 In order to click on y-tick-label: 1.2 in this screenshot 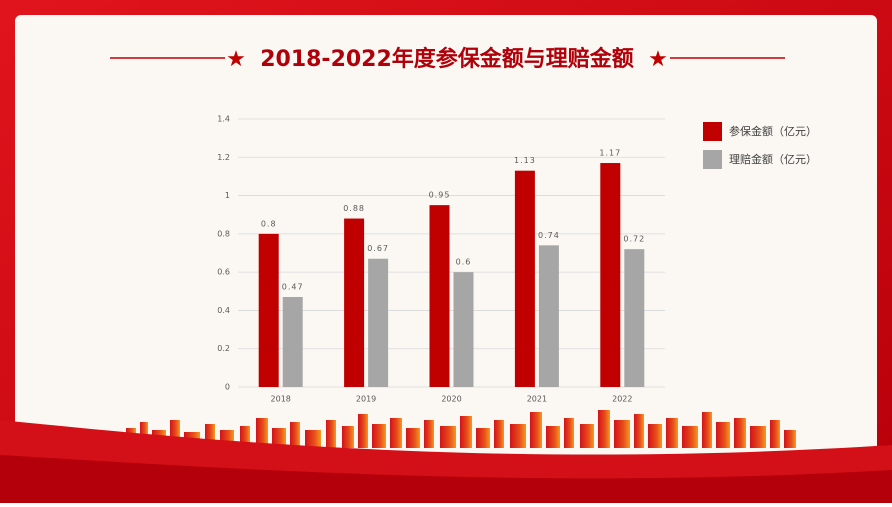, I will do `click(223, 157)`.